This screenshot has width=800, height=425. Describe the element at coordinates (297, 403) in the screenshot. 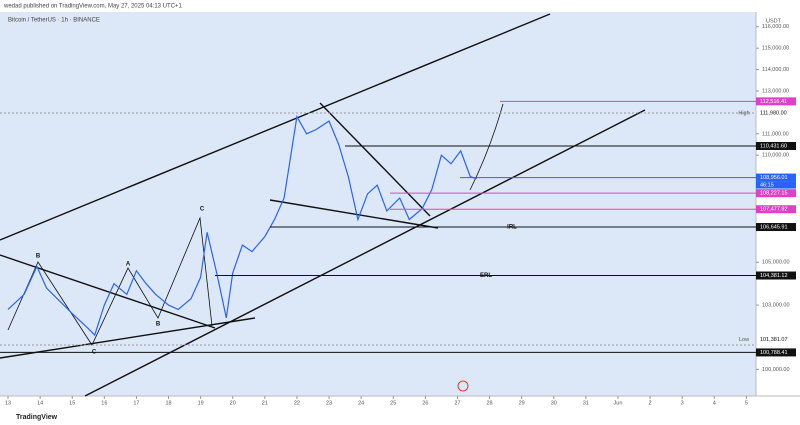

I see `x-tick-label: 22` at that location.